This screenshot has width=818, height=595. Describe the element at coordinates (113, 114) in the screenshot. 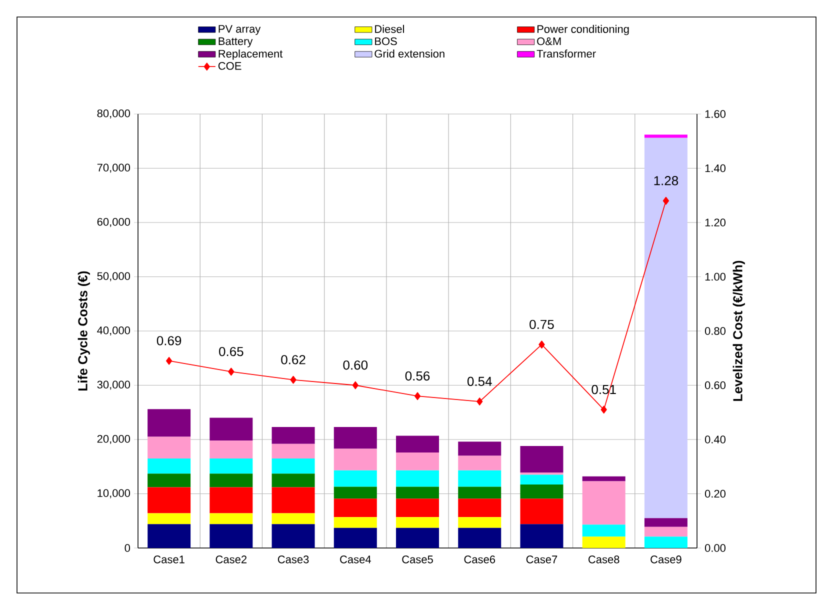

I see `y-tick-label: 80,000` at that location.